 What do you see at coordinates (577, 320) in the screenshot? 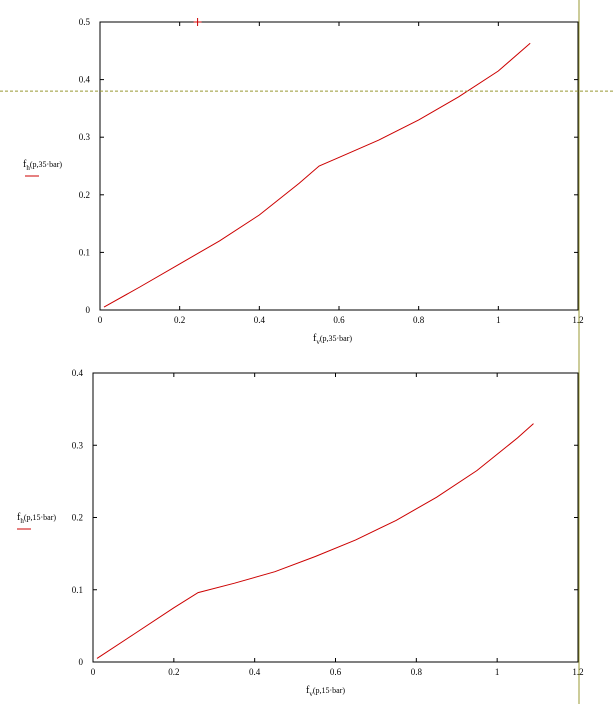
I see `chart1-x-tick-label: 1.2` at bounding box center [577, 320].